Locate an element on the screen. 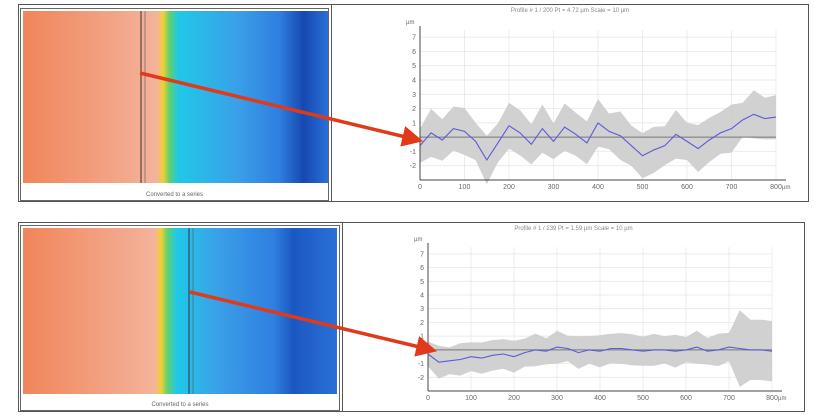 The height and width of the screenshot is (416, 817). profile-envelope-band is located at coordinates (600, 348).